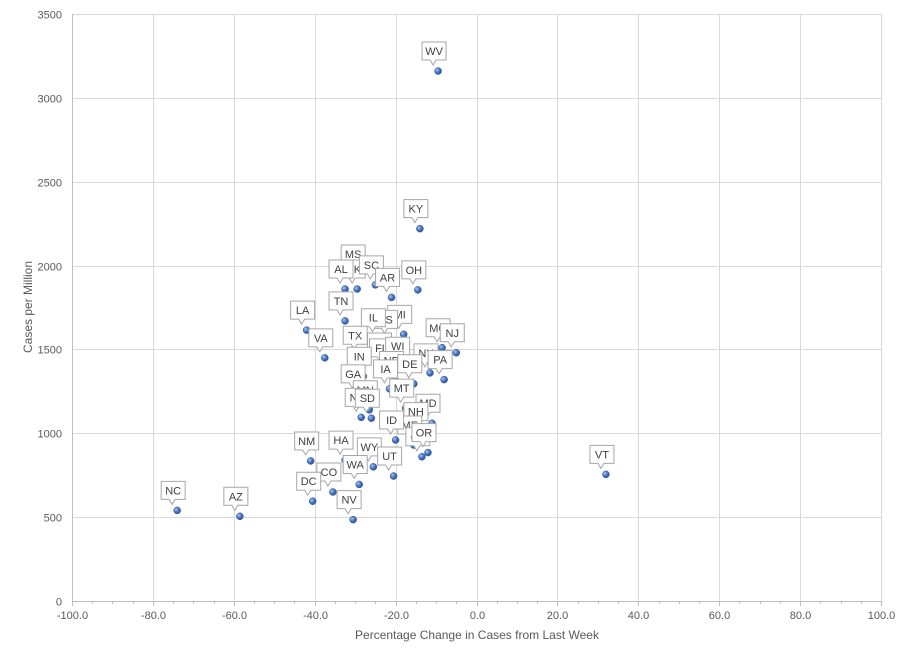  Describe the element at coordinates (50, 184) in the screenshot. I see `y-tick-label: 2500` at that location.